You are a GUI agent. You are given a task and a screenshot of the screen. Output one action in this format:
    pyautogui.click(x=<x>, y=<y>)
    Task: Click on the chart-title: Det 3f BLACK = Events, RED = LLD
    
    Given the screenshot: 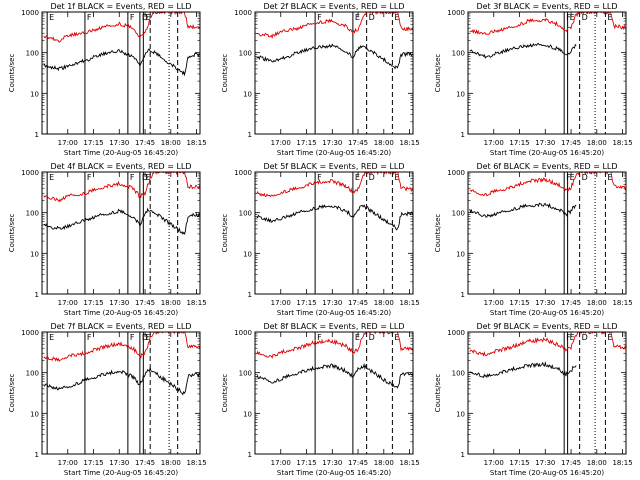 What is the action you would take?
    pyautogui.click(x=546, y=6)
    